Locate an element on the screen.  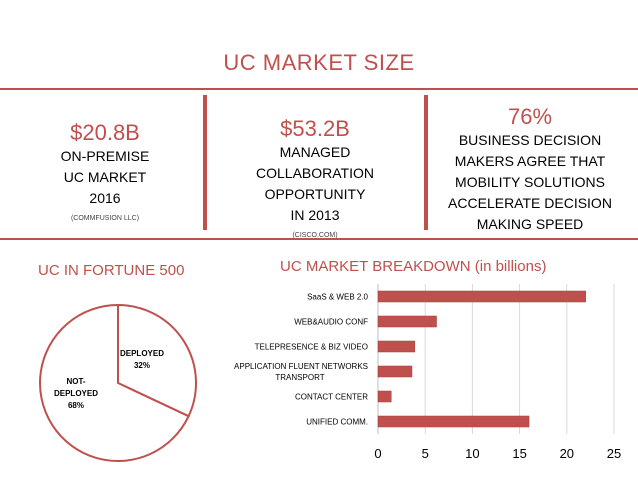
pie-slice-label: NOT- is located at coordinates (75, 381).